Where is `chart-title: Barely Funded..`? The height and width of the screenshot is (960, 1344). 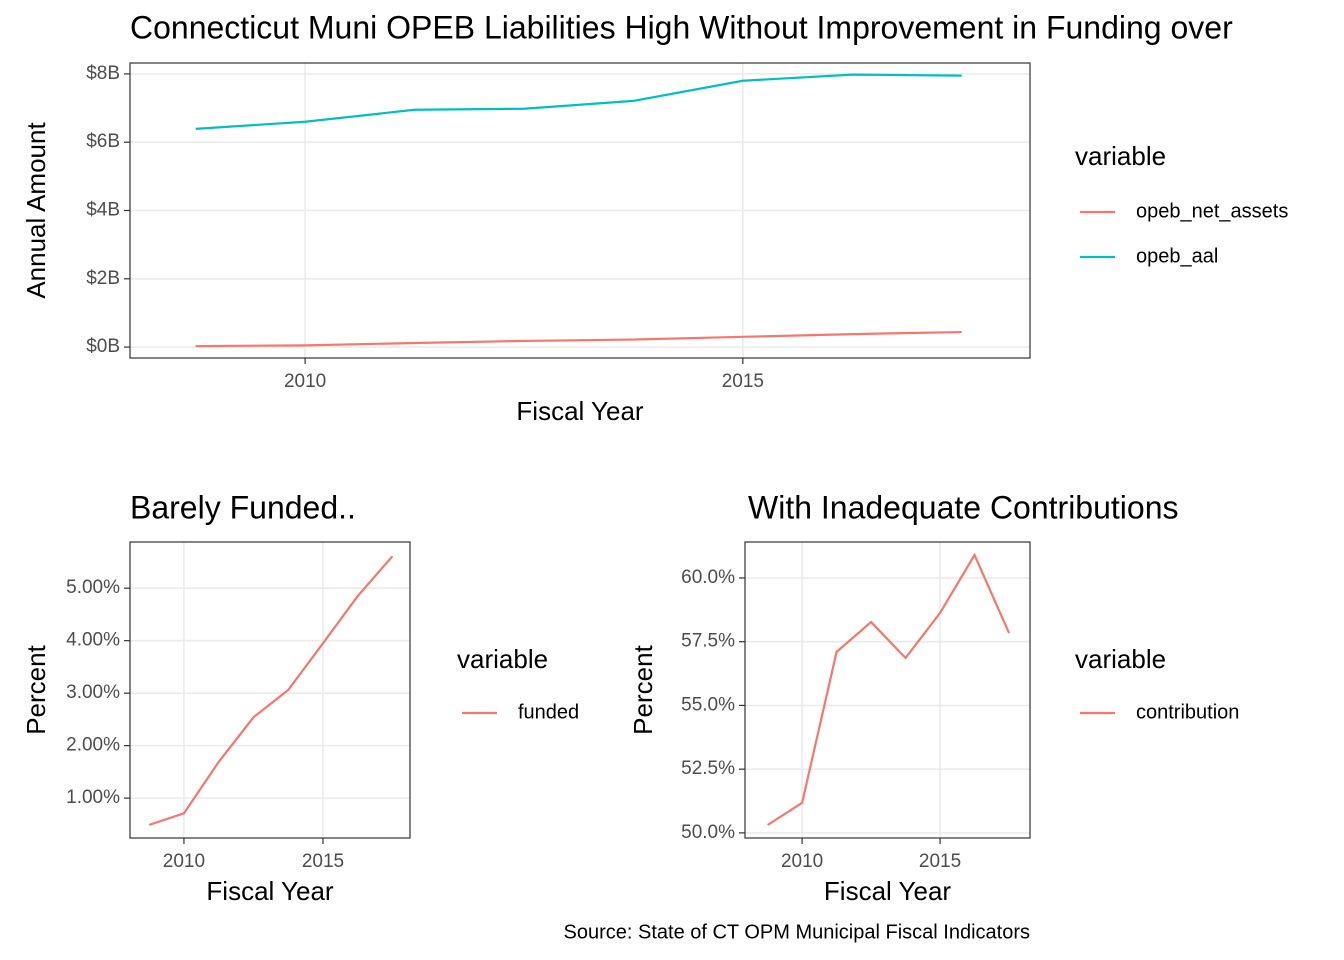 chart-title: Barely Funded.. is located at coordinates (243, 507).